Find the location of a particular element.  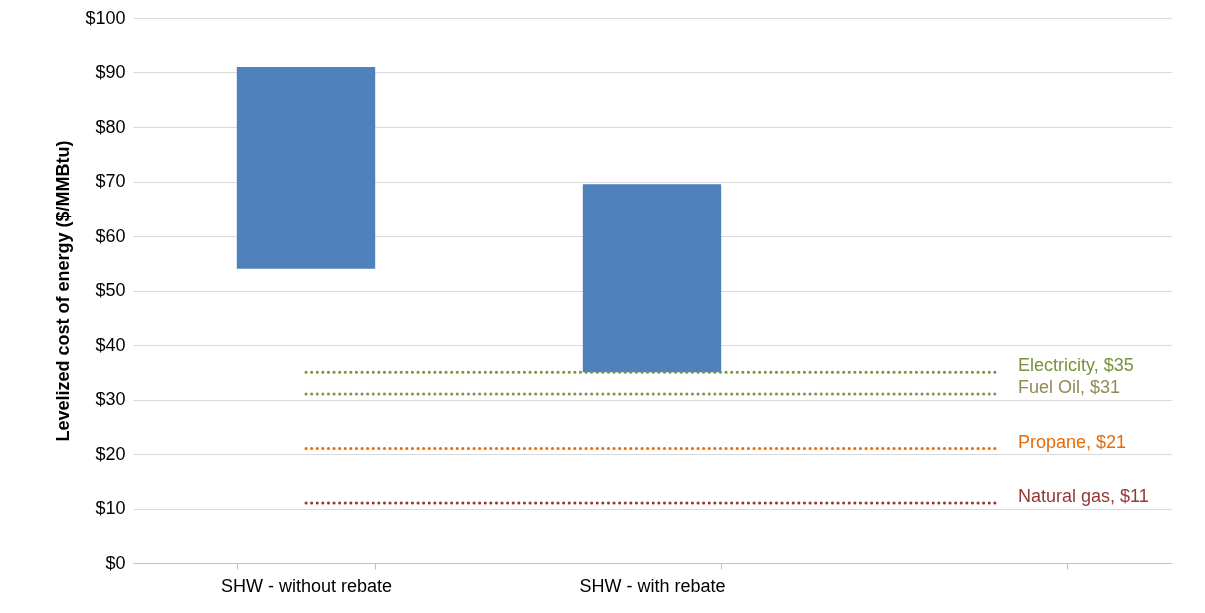

y-tick-label: $0 is located at coordinates (115, 562).